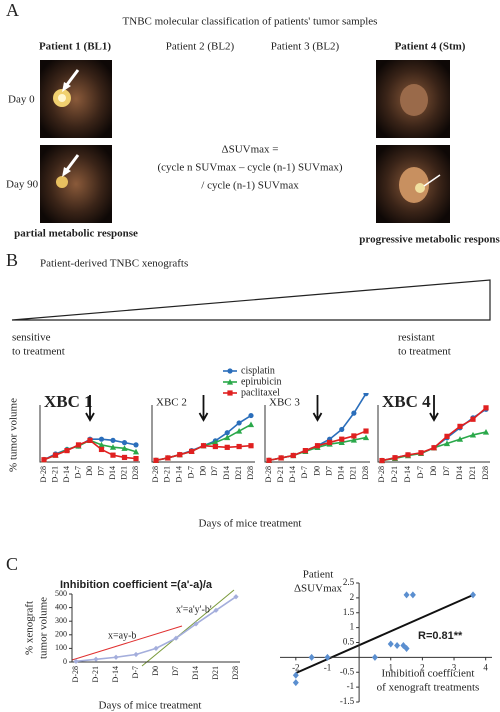 This screenshot has width=500, height=712. What do you see at coordinates (30, 628) in the screenshot?
I see `y-axis-label: % xenograft` at bounding box center [30, 628].